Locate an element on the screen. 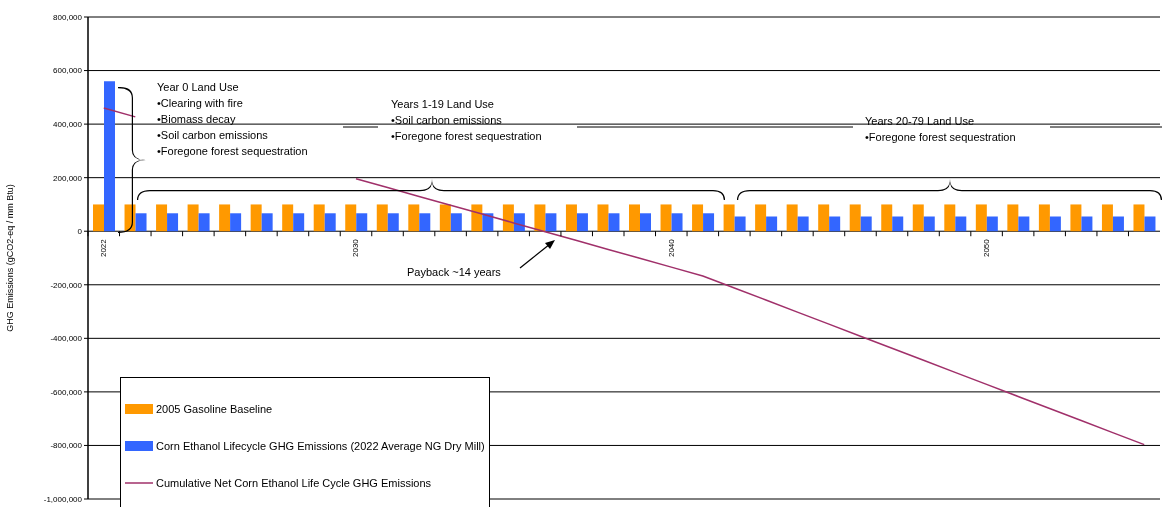  y-tick-label: -800,000 is located at coordinates (66, 446).